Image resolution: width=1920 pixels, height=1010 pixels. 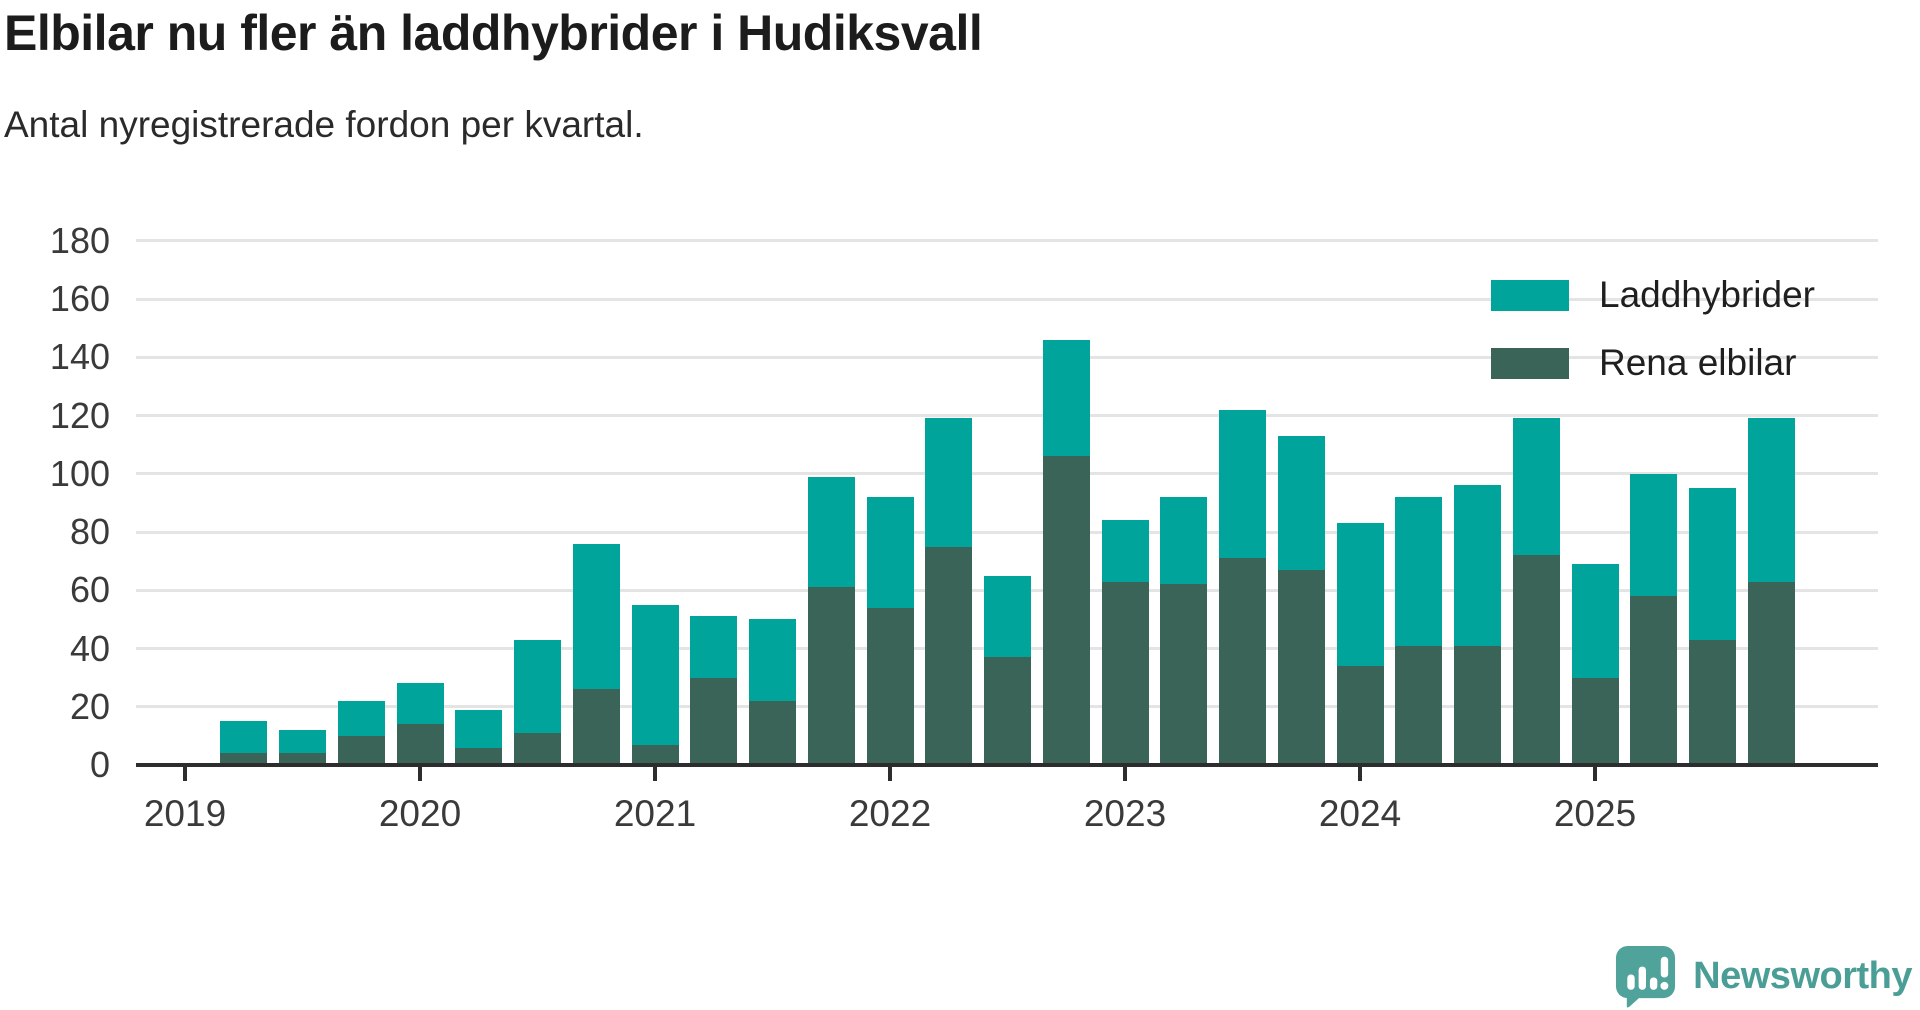 What do you see at coordinates (79, 415) in the screenshot?
I see `y-axis-tick-label: 120` at bounding box center [79, 415].